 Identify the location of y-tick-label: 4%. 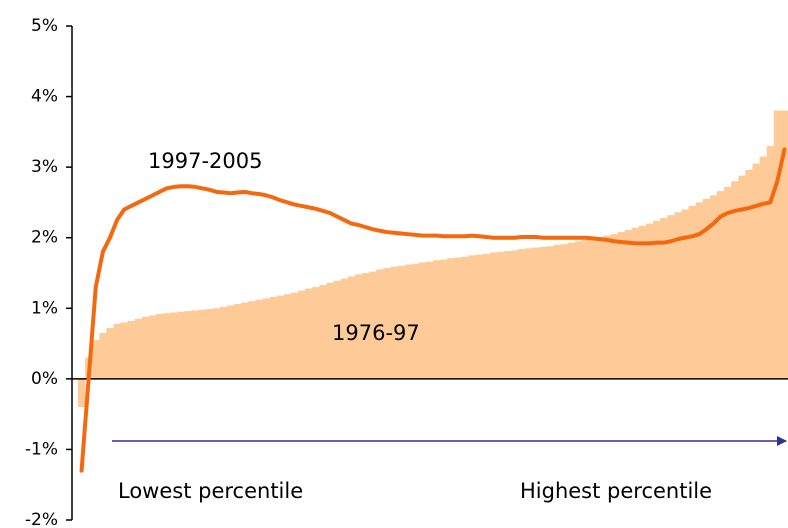
(44, 97).